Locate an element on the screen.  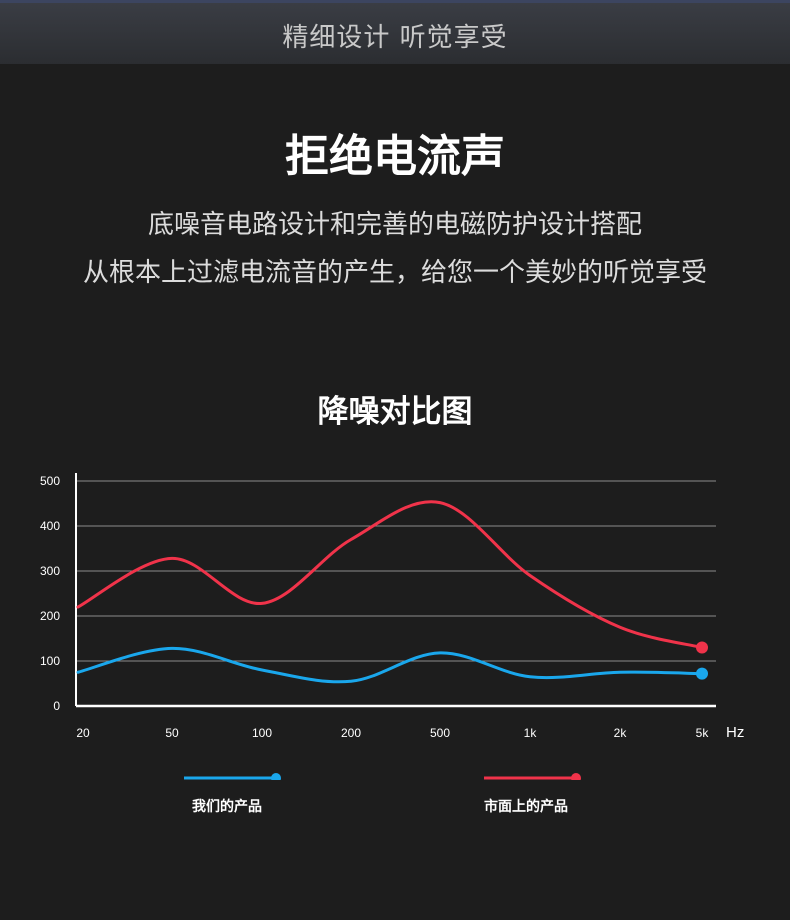
x-tick-label: 100 is located at coordinates (262, 733).